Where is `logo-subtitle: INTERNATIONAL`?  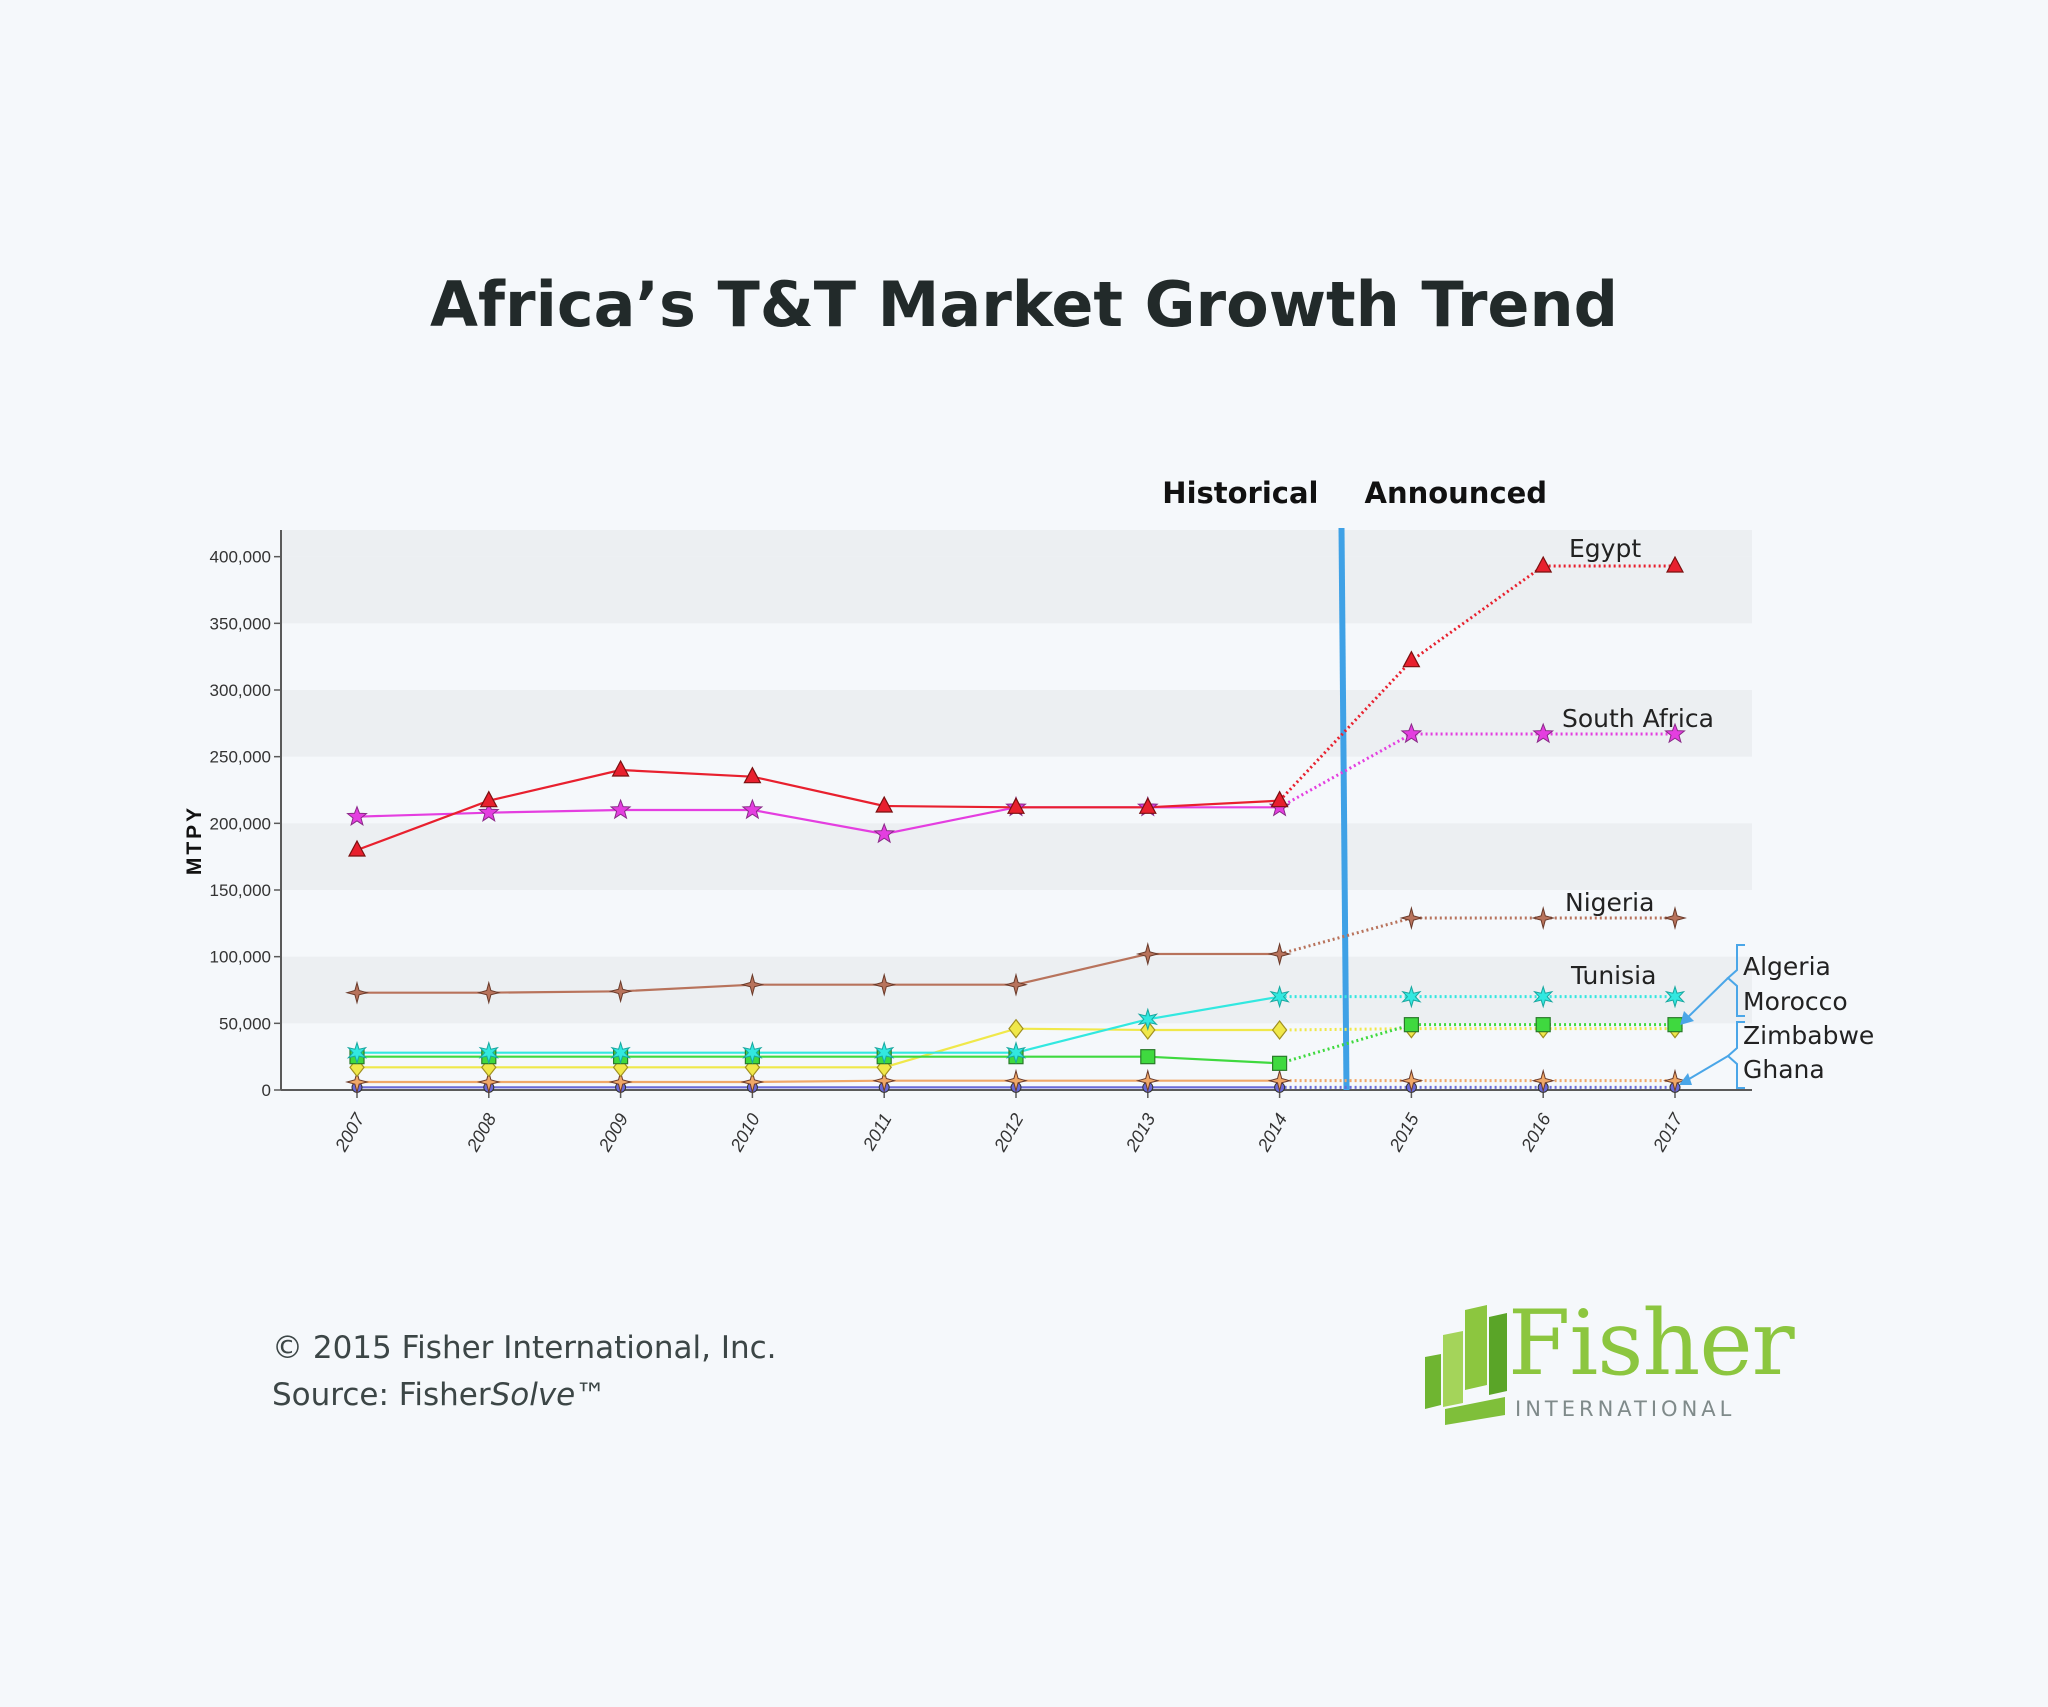 logo-subtitle: INTERNATIONAL is located at coordinates (1625, 1409).